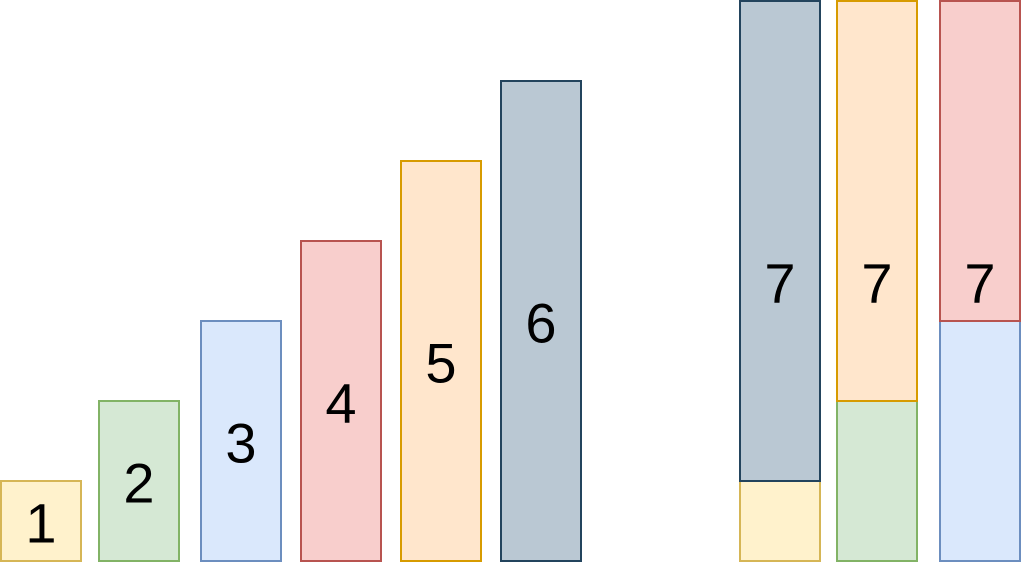 The width and height of the screenshot is (1022, 562). Describe the element at coordinates (138, 483) in the screenshot. I see `bar-label-2: 2` at that location.